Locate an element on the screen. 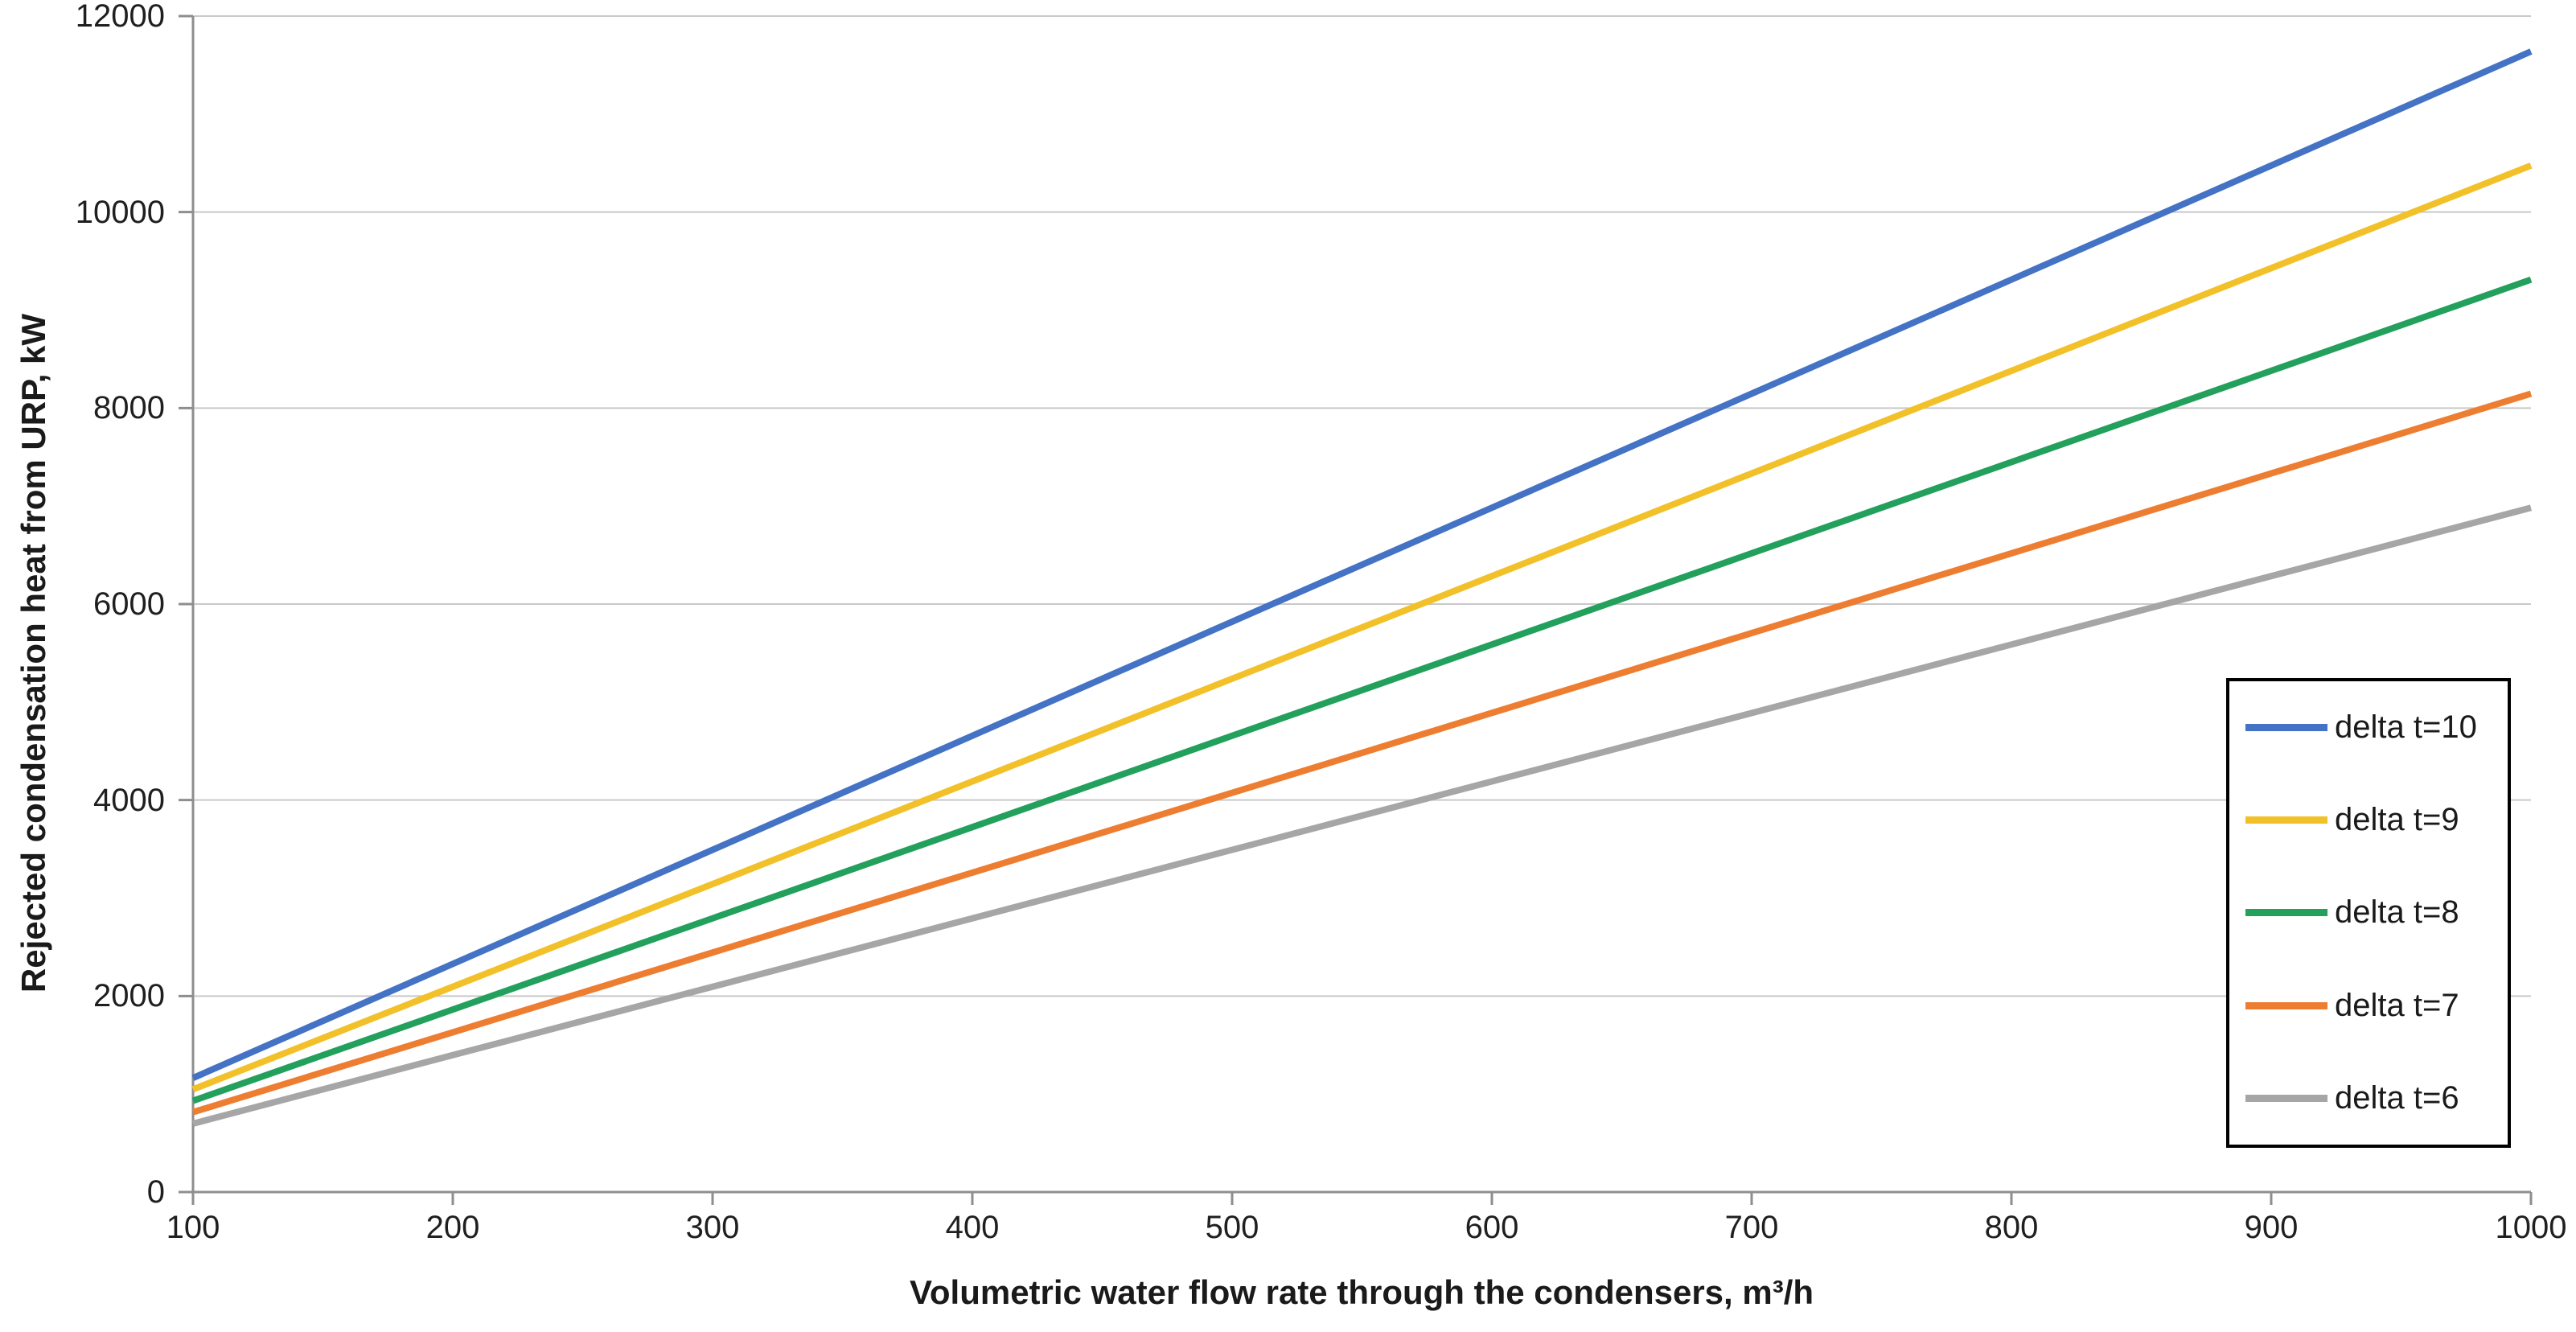 This screenshot has width=2576, height=1332. legend-entry-delta-t-7: delta t=7 is located at coordinates (2376, 1006).